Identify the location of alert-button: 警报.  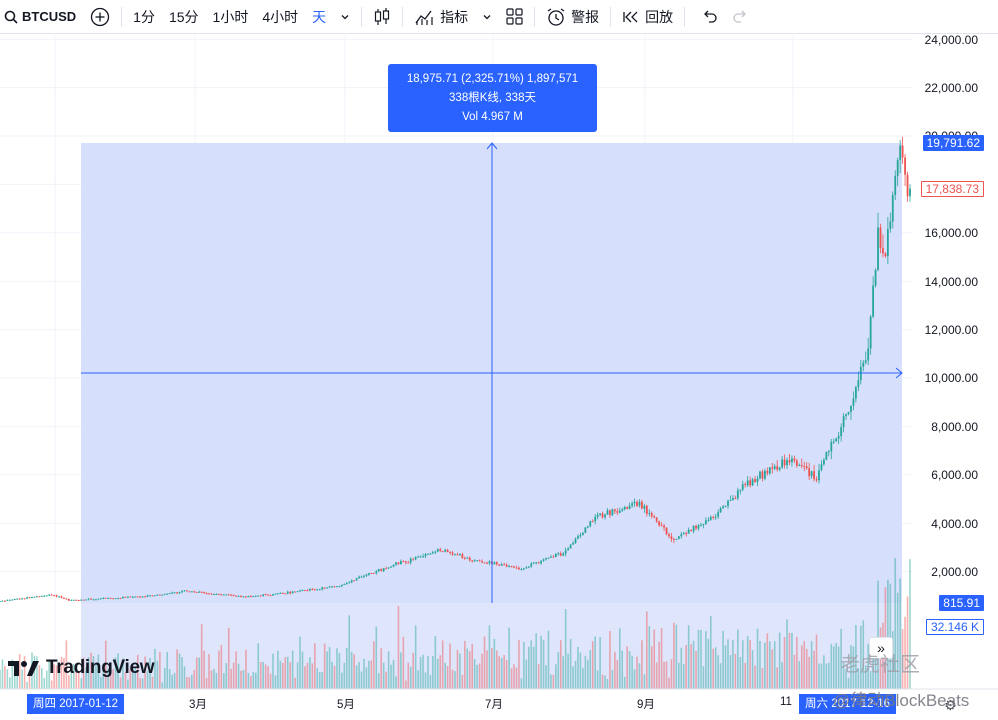
(572, 17).